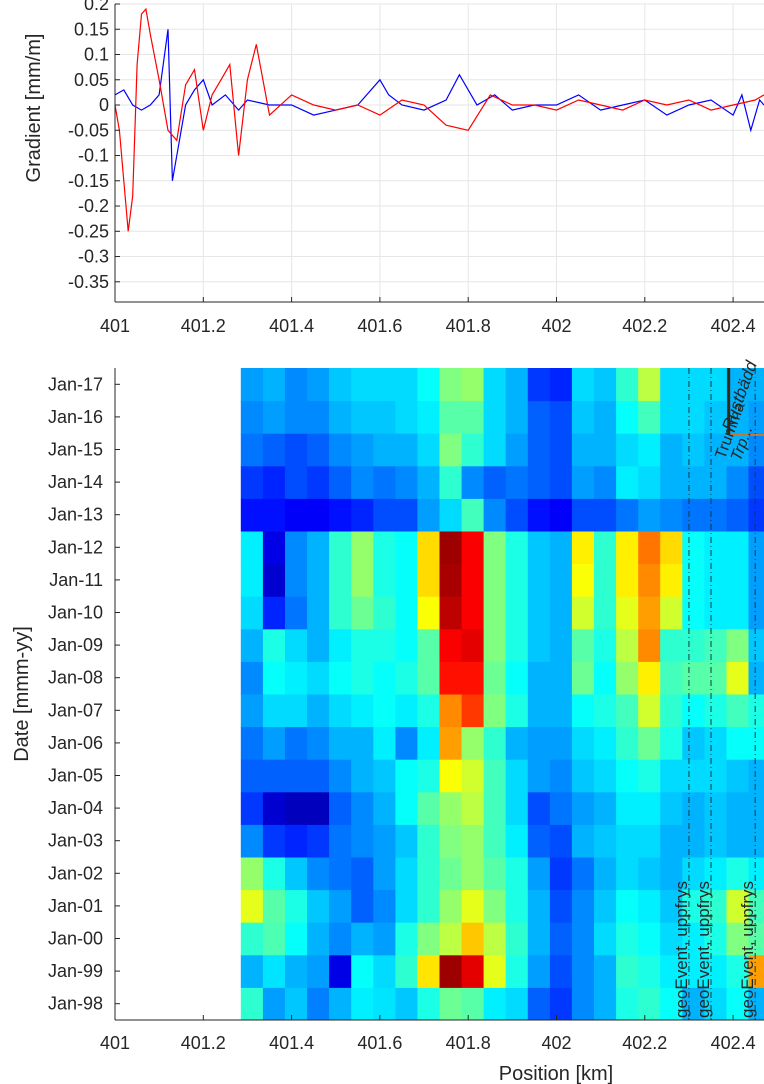 Image resolution: width=764 pixels, height=1084 pixels. What do you see at coordinates (88, 231) in the screenshot?
I see `top-y-tick-label: -0.25` at bounding box center [88, 231].